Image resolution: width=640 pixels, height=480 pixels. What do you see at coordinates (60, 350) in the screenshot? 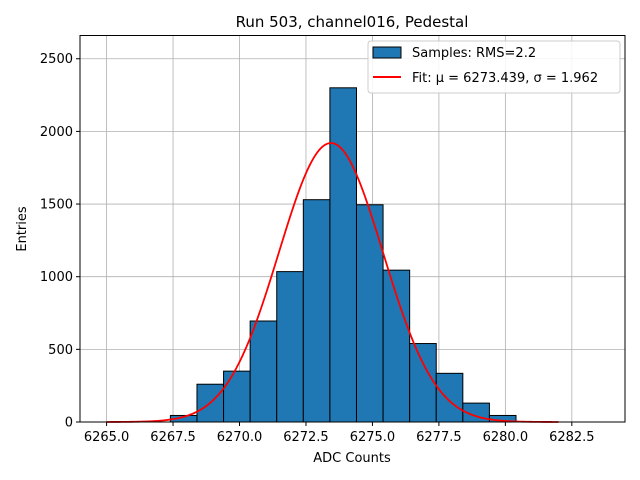
I see `y-tick-label: 500` at bounding box center [60, 350].